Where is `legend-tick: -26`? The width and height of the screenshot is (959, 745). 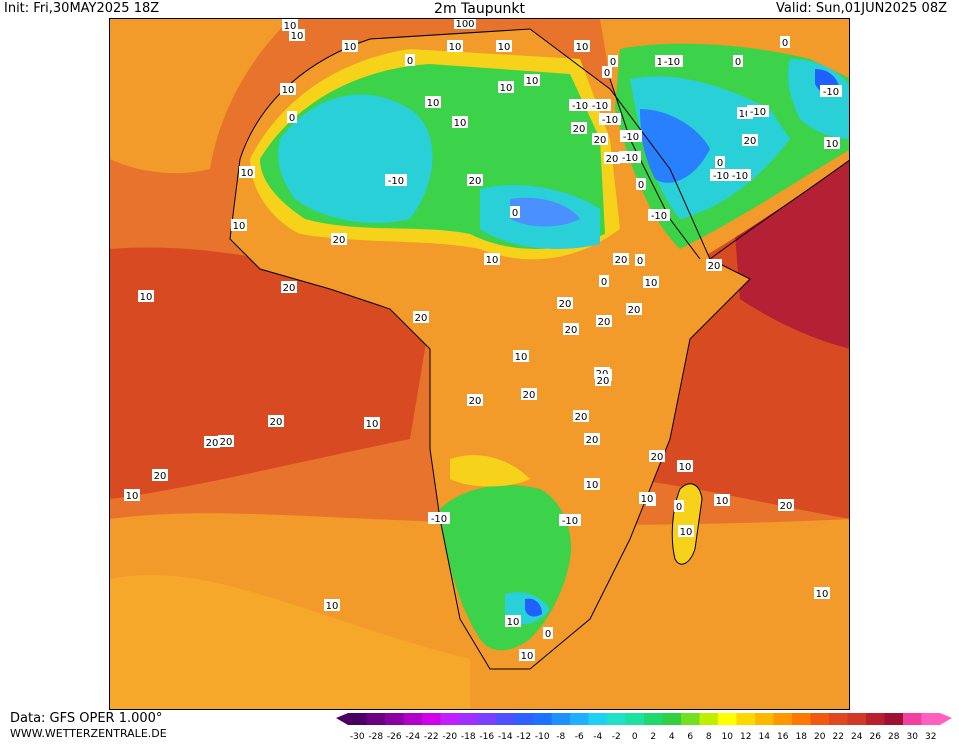
legend-tick: -26 is located at coordinates (394, 736).